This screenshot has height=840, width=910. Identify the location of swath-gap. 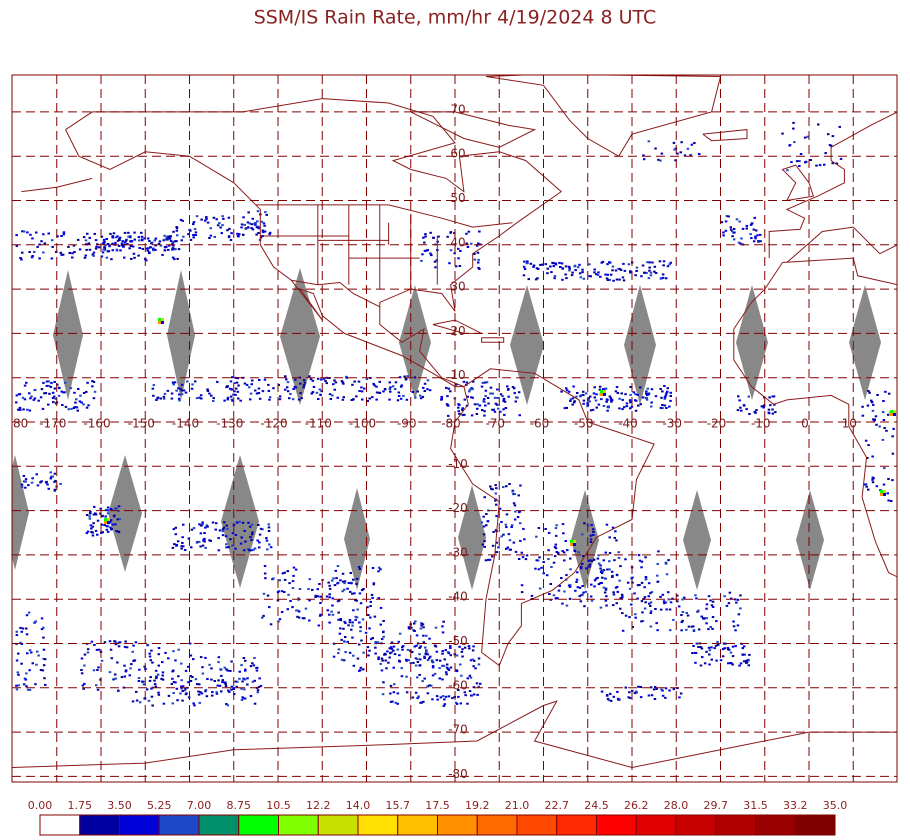
(472, 537).